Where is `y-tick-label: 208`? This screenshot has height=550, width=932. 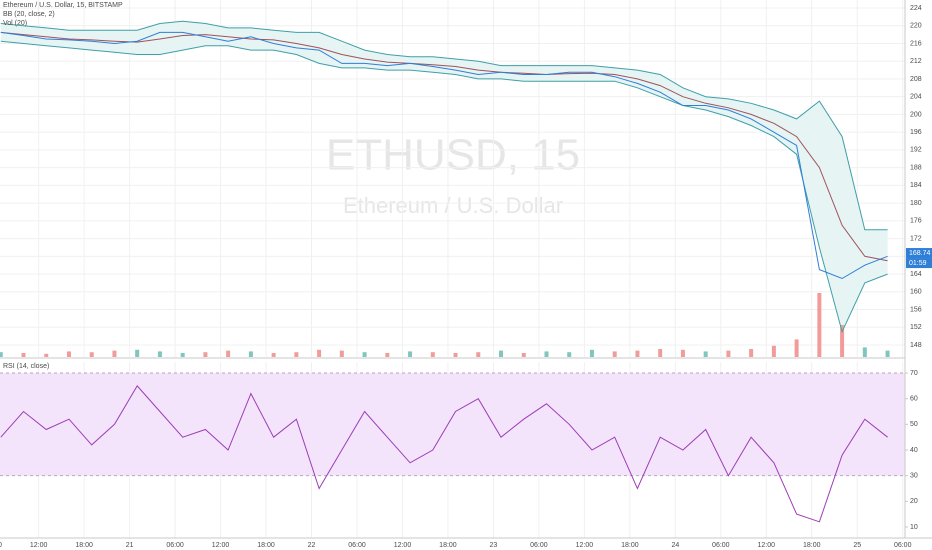 y-tick-label: 208 is located at coordinates (916, 79).